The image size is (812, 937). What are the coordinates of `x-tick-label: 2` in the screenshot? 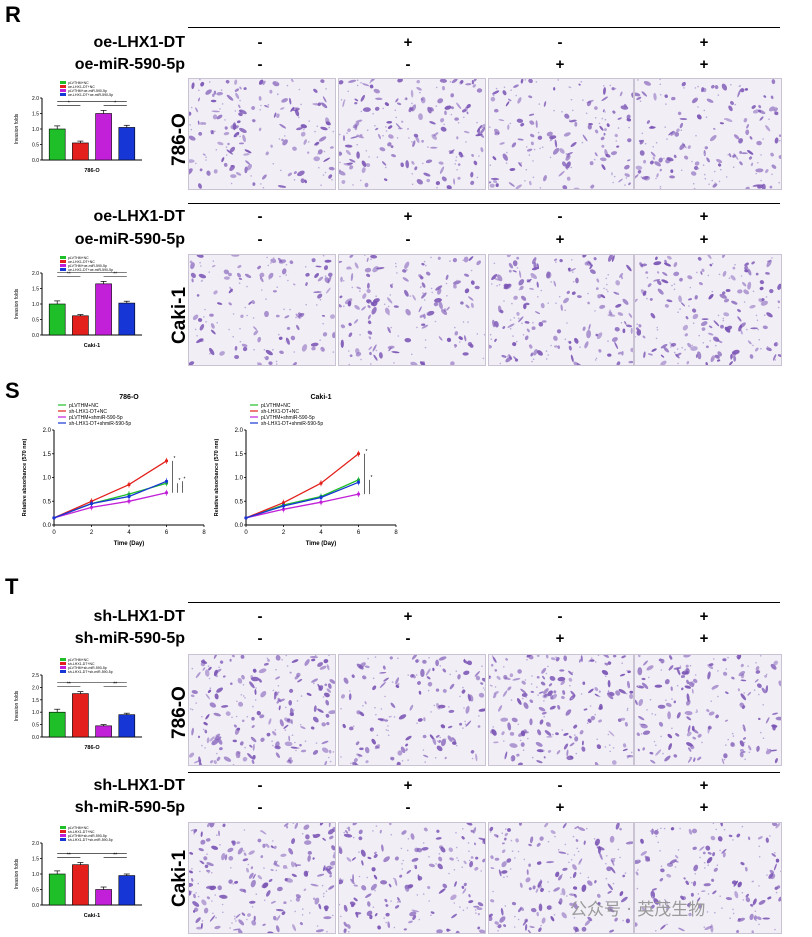 It's located at (284, 533).